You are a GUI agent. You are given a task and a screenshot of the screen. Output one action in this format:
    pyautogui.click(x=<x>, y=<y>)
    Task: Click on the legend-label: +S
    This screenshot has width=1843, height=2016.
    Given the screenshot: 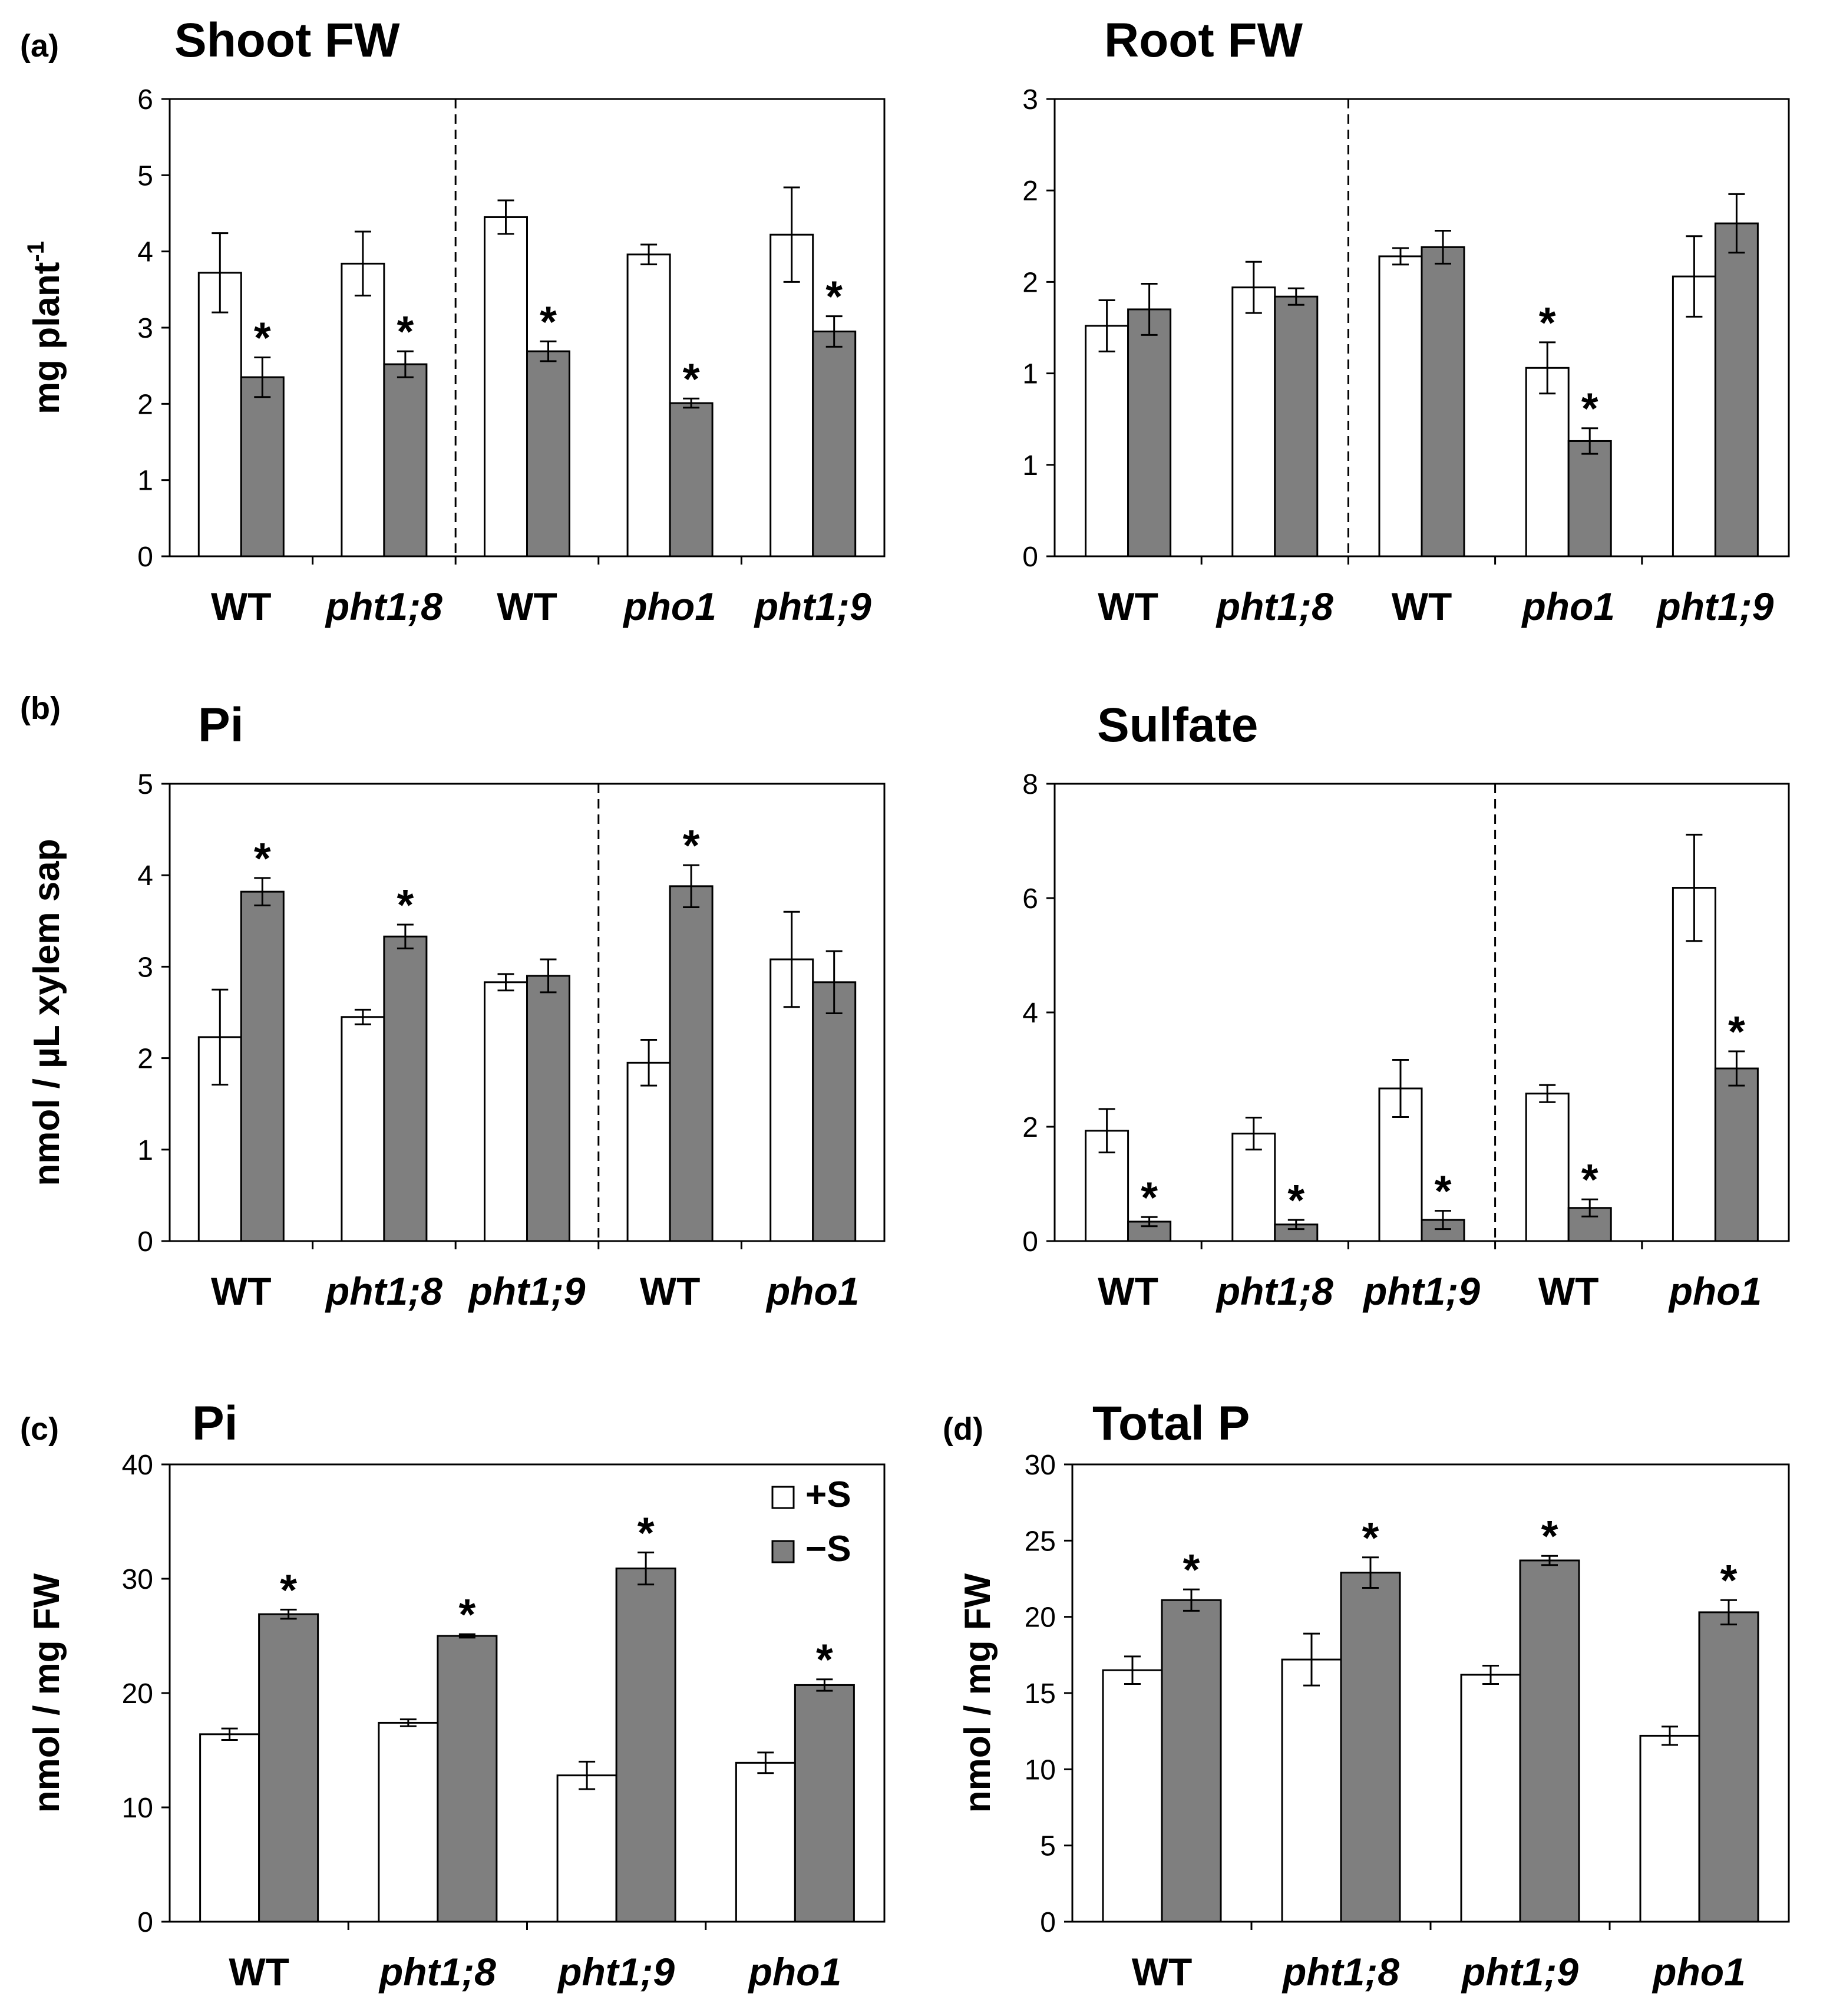 What is the action you would take?
    pyautogui.click(x=828, y=1494)
    